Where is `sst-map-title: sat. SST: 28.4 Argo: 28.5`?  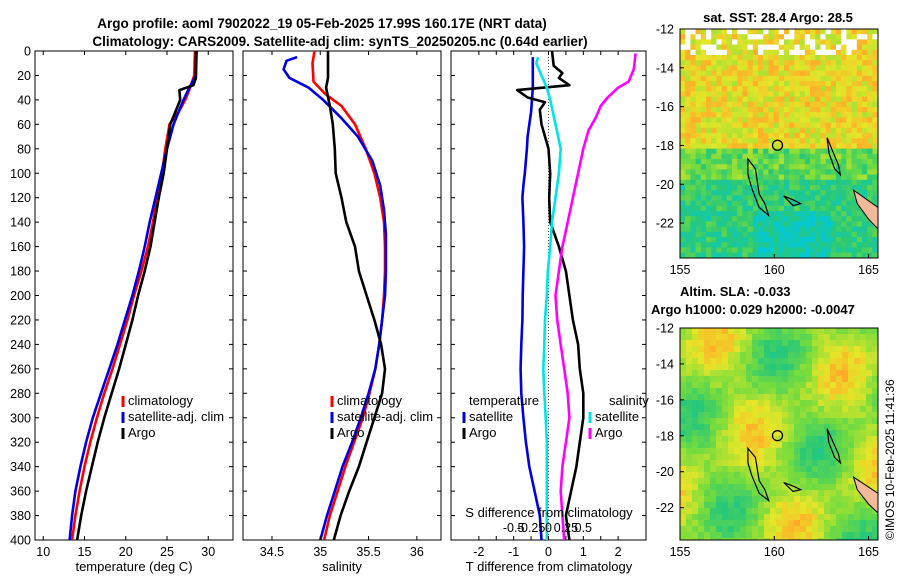 sst-map-title: sat. SST: 28.4 Argo: 28.5 is located at coordinates (778, 17).